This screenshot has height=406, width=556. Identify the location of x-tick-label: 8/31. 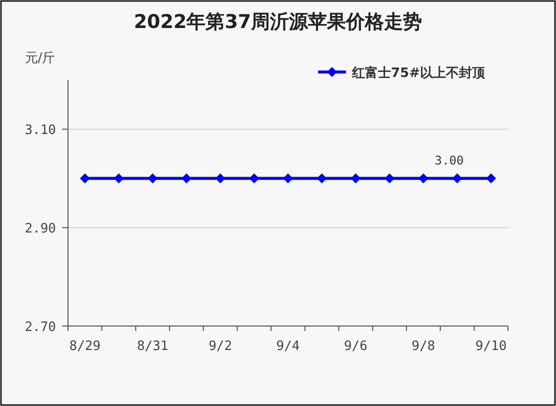
(152, 346).